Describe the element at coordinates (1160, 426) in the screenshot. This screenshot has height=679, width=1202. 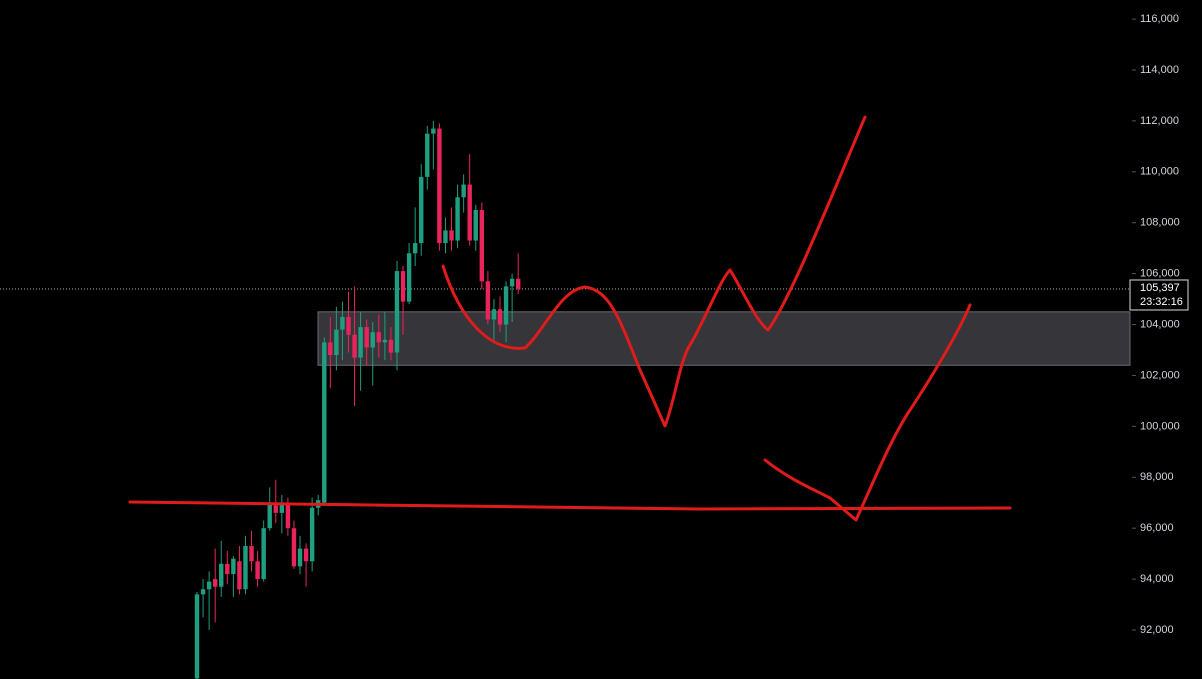
I see `y-tick-label: 100,000` at that location.